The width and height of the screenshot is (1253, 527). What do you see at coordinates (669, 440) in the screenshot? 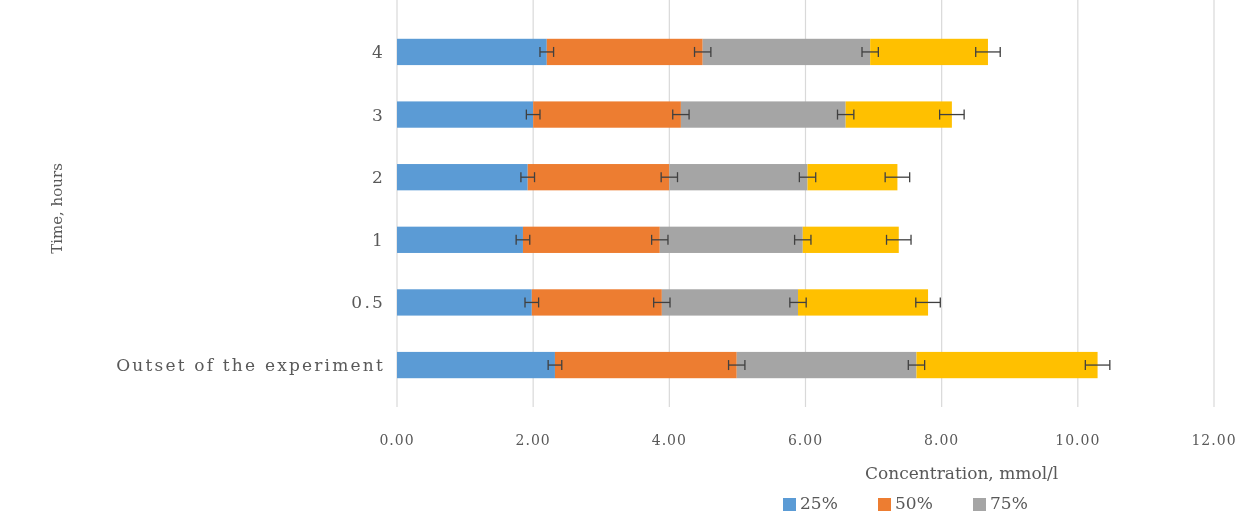
I see `x-tick-label: 4.00` at bounding box center [669, 440].